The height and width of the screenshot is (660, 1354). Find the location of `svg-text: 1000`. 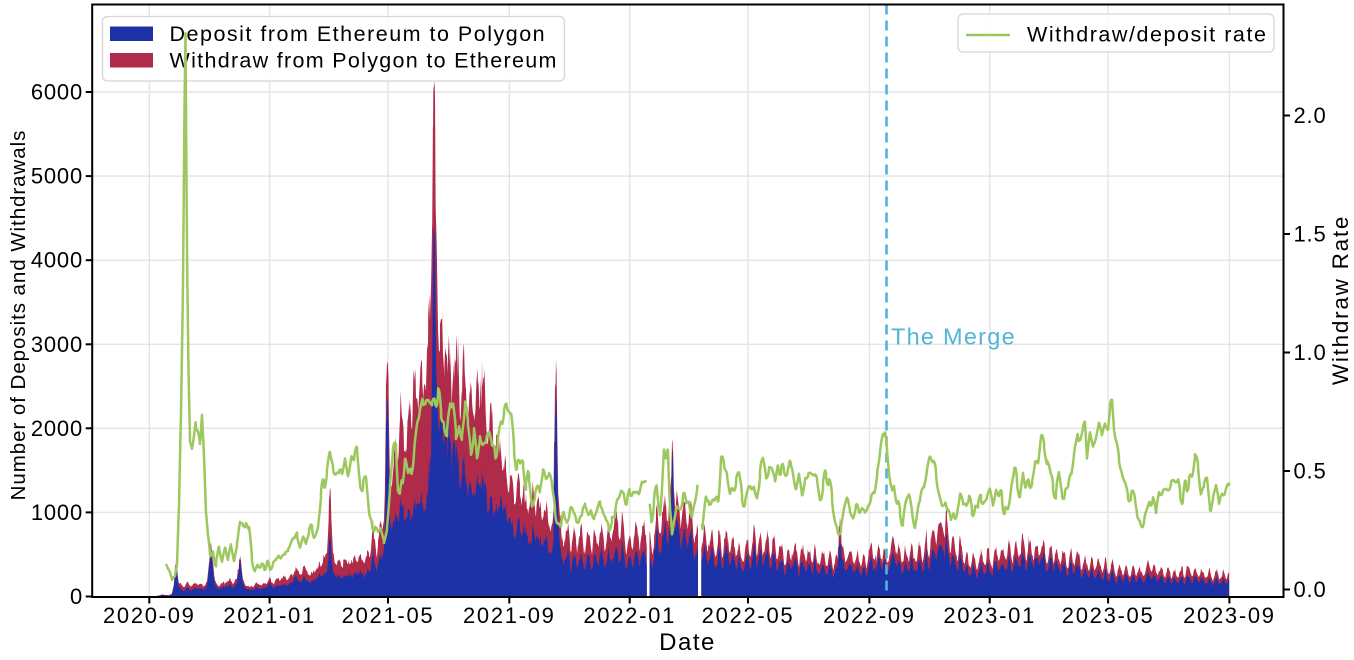

svg-text: 1000 is located at coordinates (57, 512).